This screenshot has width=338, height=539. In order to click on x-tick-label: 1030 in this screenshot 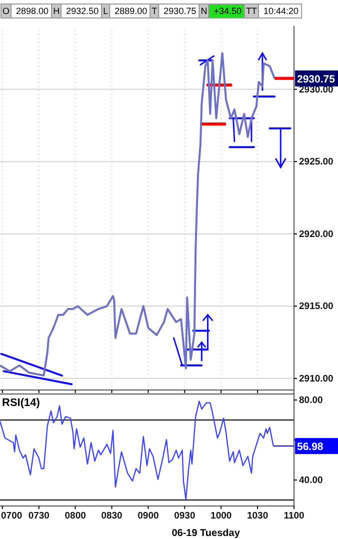, I will do `click(257, 516)`.